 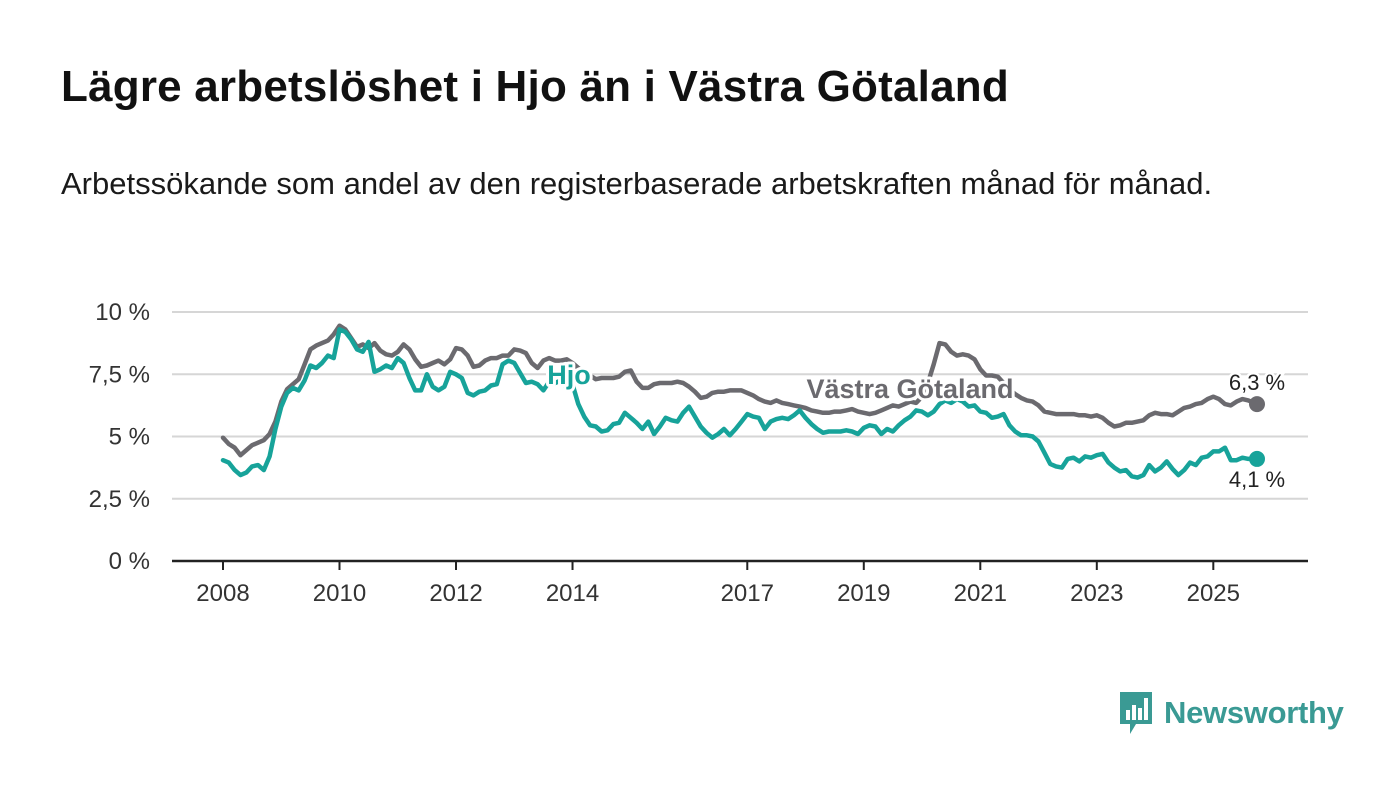 I want to click on y-tick-label: 2,5 %, so click(x=119, y=499).